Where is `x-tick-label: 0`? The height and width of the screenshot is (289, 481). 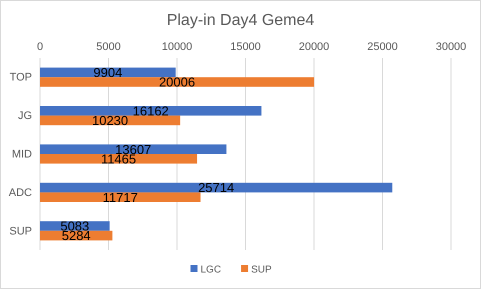
x-tick-label: 0 is located at coordinates (40, 47).